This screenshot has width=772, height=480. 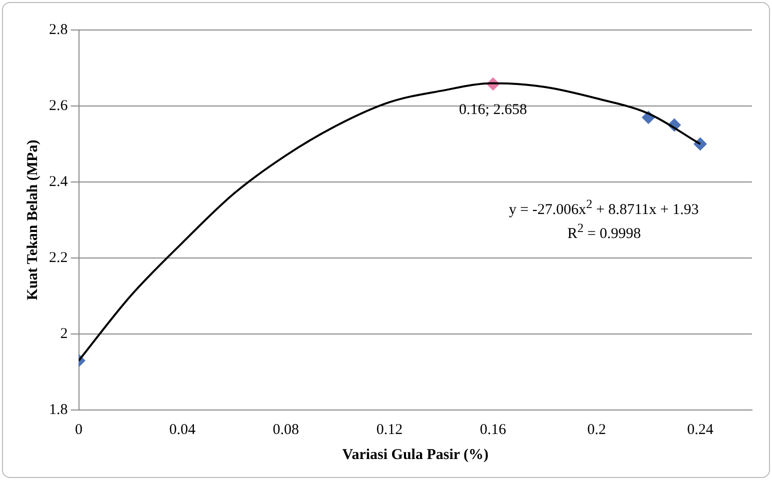 What do you see at coordinates (603, 208) in the screenshot?
I see `annotation: y = -27.006x$^{2}$ + 8.8711x + 1.93` at bounding box center [603, 208].